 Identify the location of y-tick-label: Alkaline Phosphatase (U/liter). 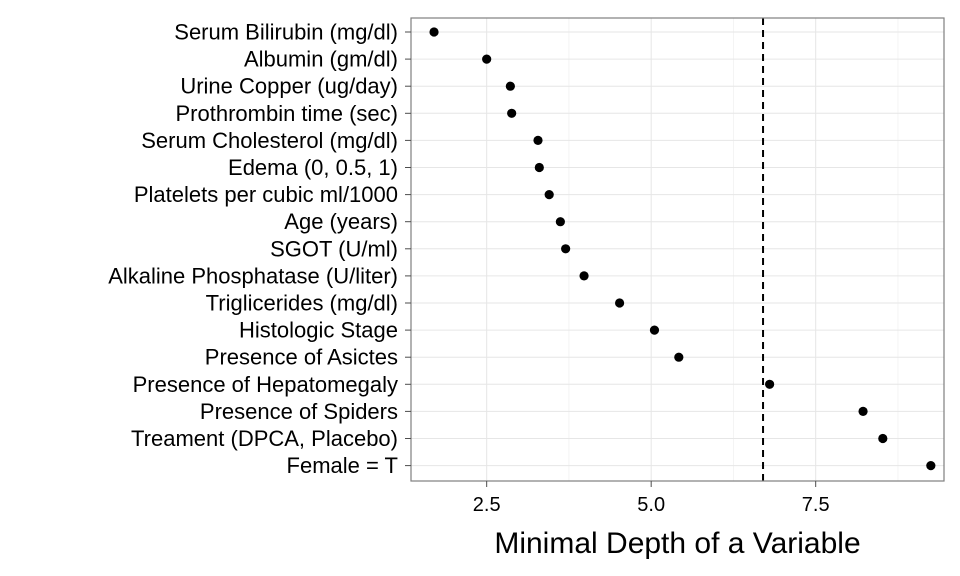
(253, 275).